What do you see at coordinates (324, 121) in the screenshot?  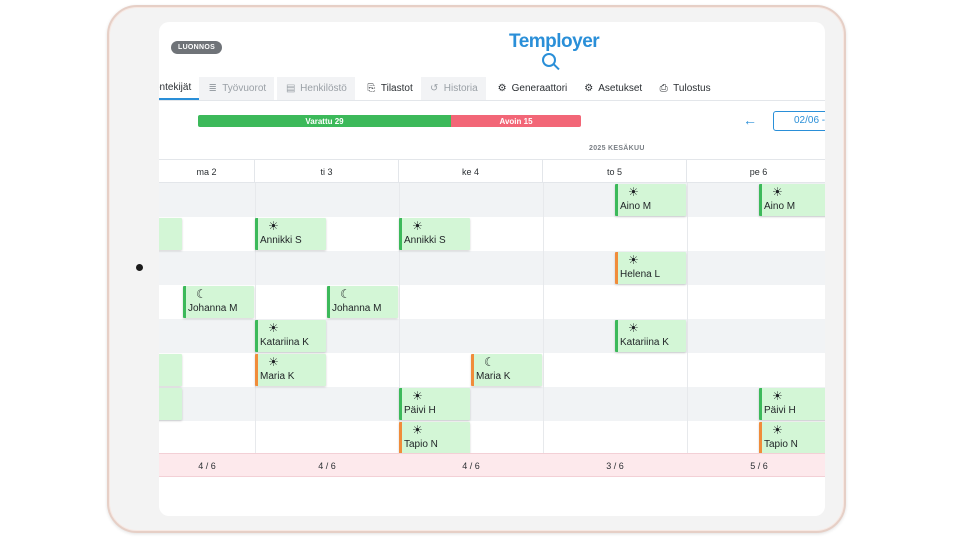 I see `reserved-bar: Varattu 29` at bounding box center [324, 121].